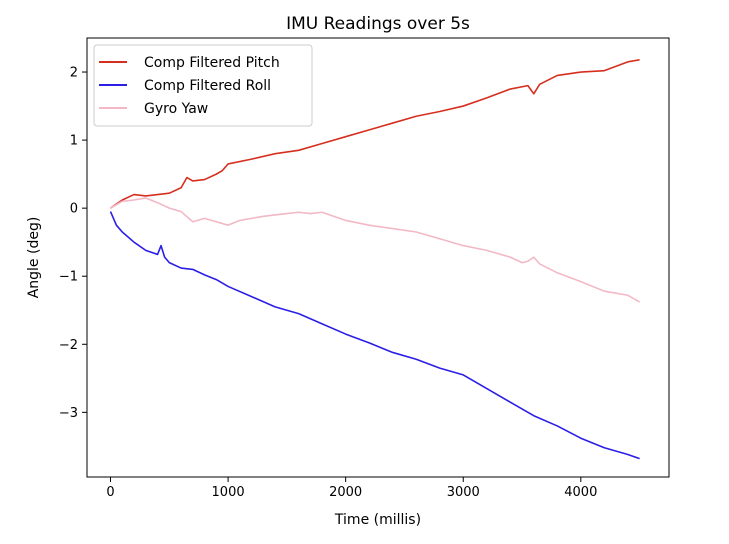 The image size is (729, 544). What do you see at coordinates (378, 24) in the screenshot?
I see `chart-title: IMU Readings over 5s` at bounding box center [378, 24].